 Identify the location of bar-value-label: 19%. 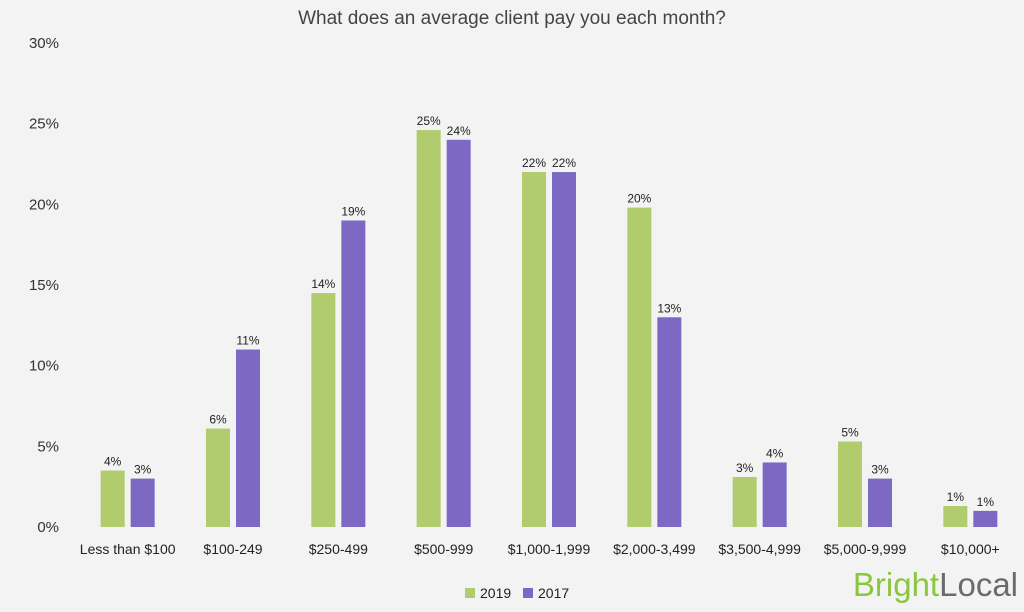
(353, 211).